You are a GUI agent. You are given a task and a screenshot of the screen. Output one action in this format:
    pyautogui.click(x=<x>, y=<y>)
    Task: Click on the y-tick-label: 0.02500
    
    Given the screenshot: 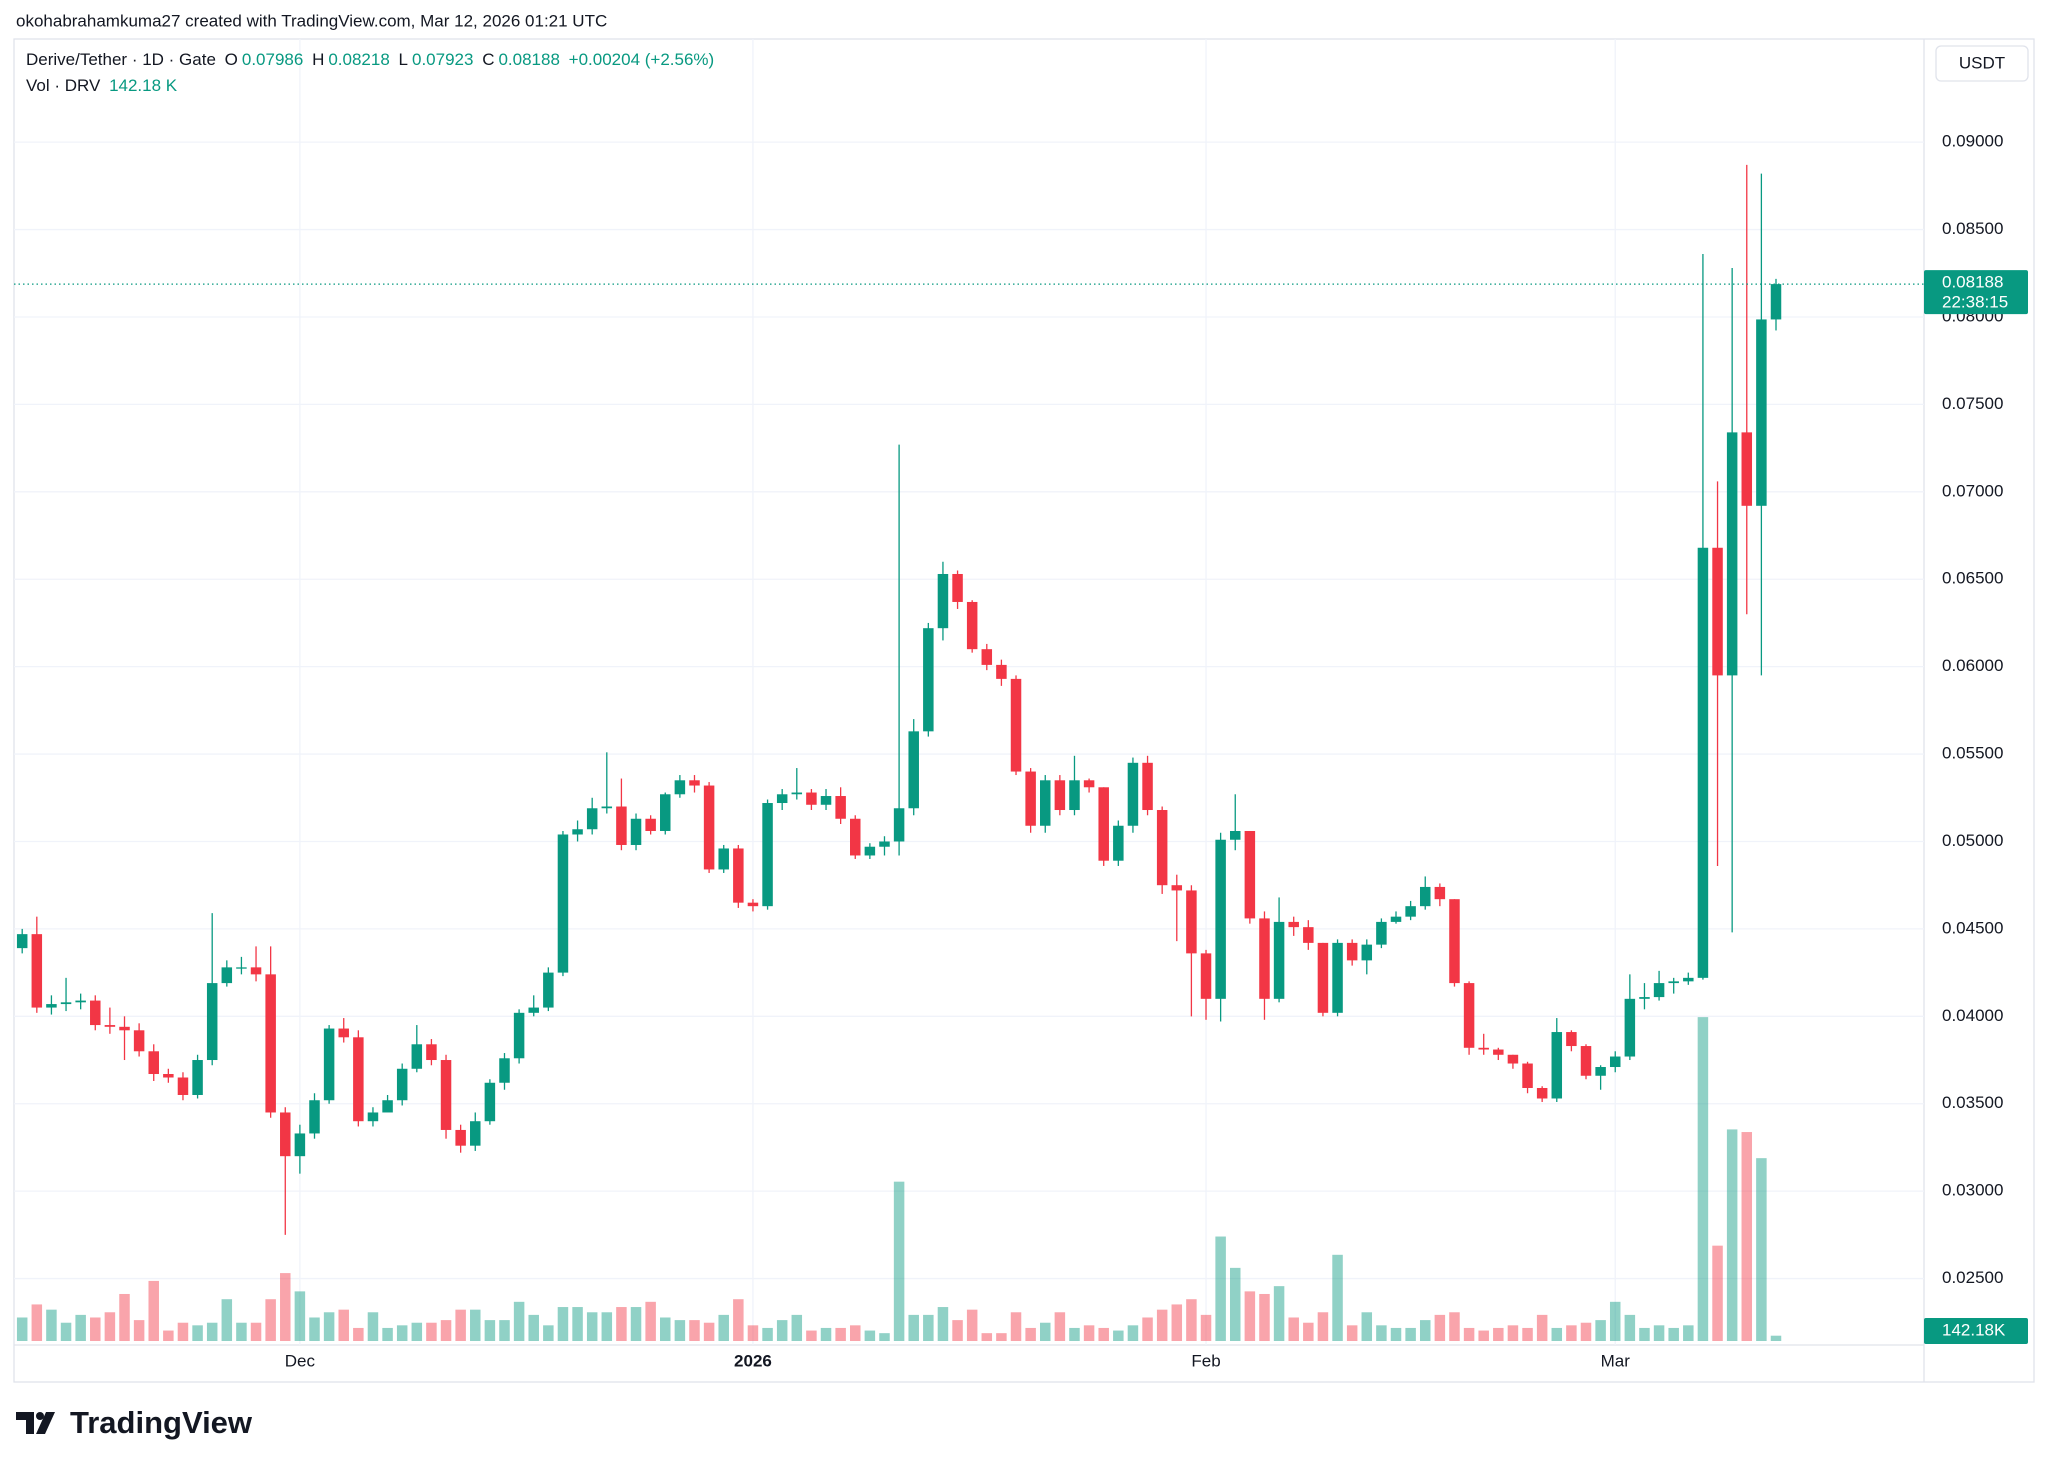 What is the action you would take?
    pyautogui.click(x=1972, y=1277)
    